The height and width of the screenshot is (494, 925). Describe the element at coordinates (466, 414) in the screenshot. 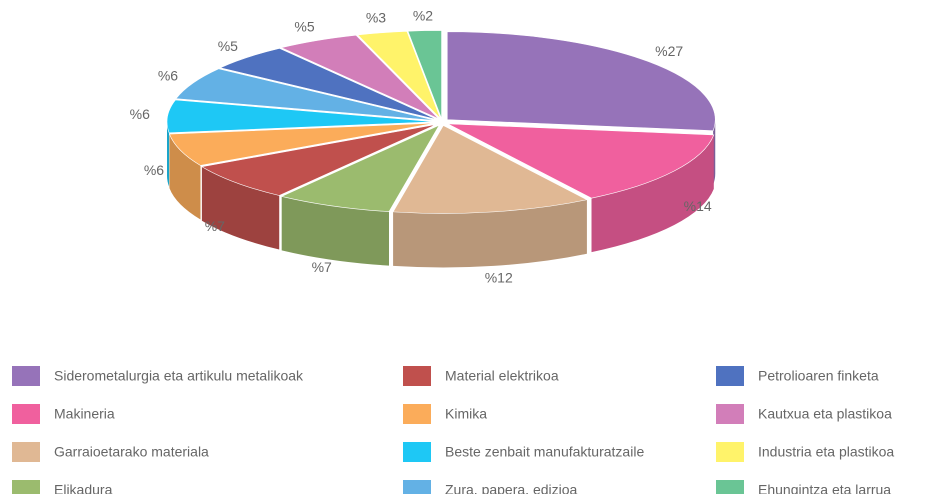

I see `legend-label: Kimika` at that location.